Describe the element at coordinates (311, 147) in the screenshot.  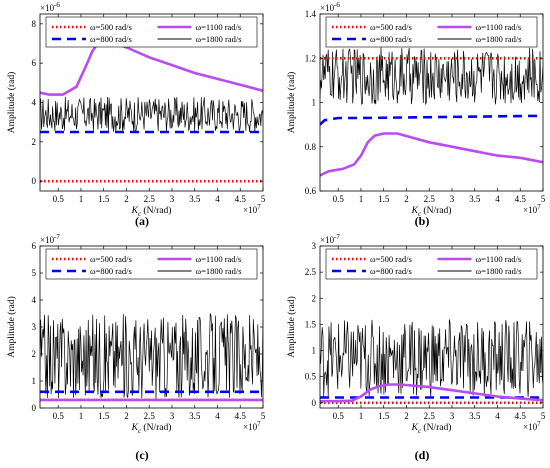
I see `y-tick-label: 0.8` at that location.